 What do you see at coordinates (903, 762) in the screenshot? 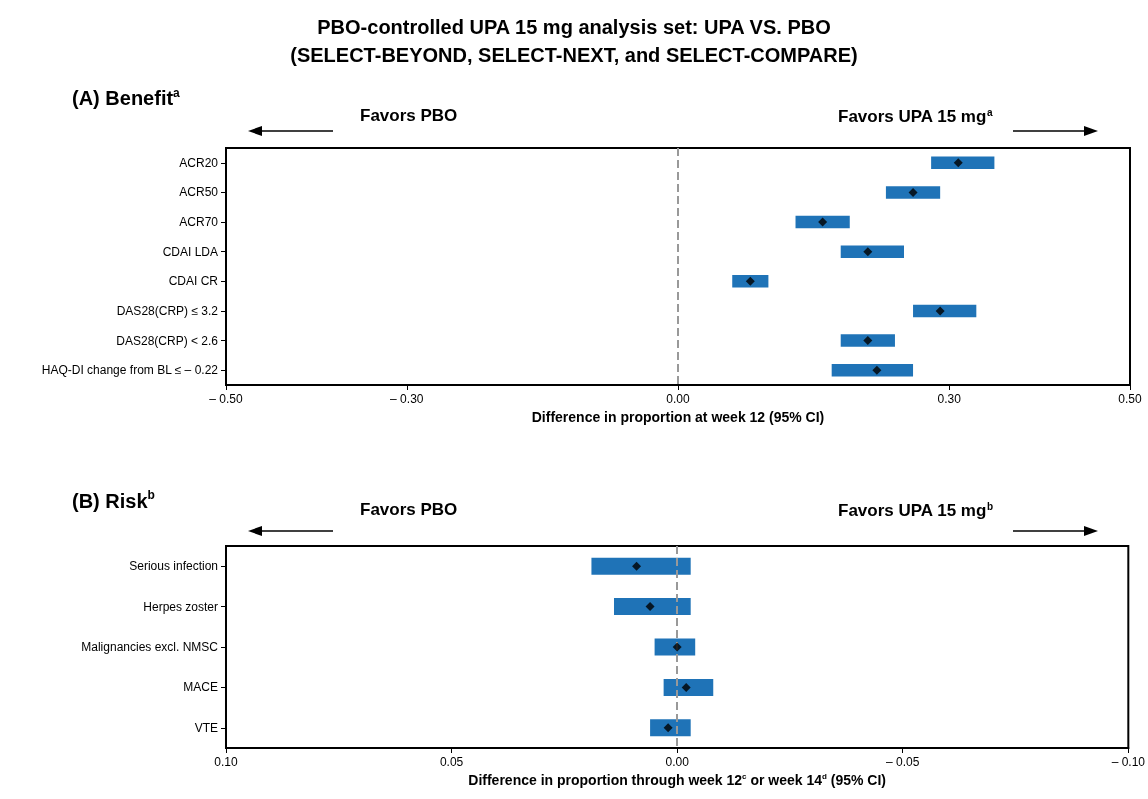
I see `x-tick-label: – 0.05` at bounding box center [903, 762].